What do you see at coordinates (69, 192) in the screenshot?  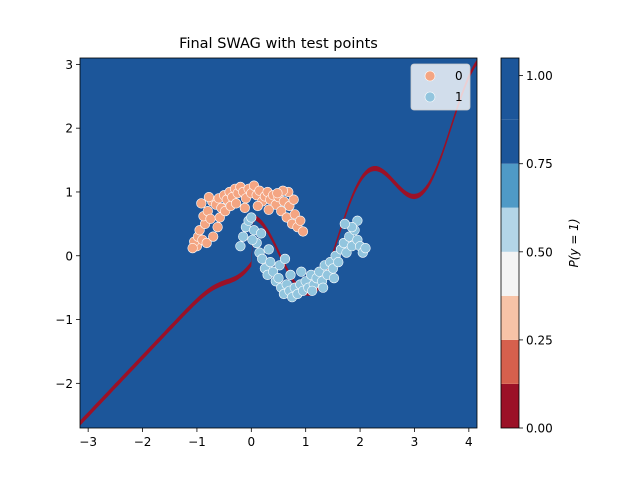 I see `y-tick-label: 1` at bounding box center [69, 192].